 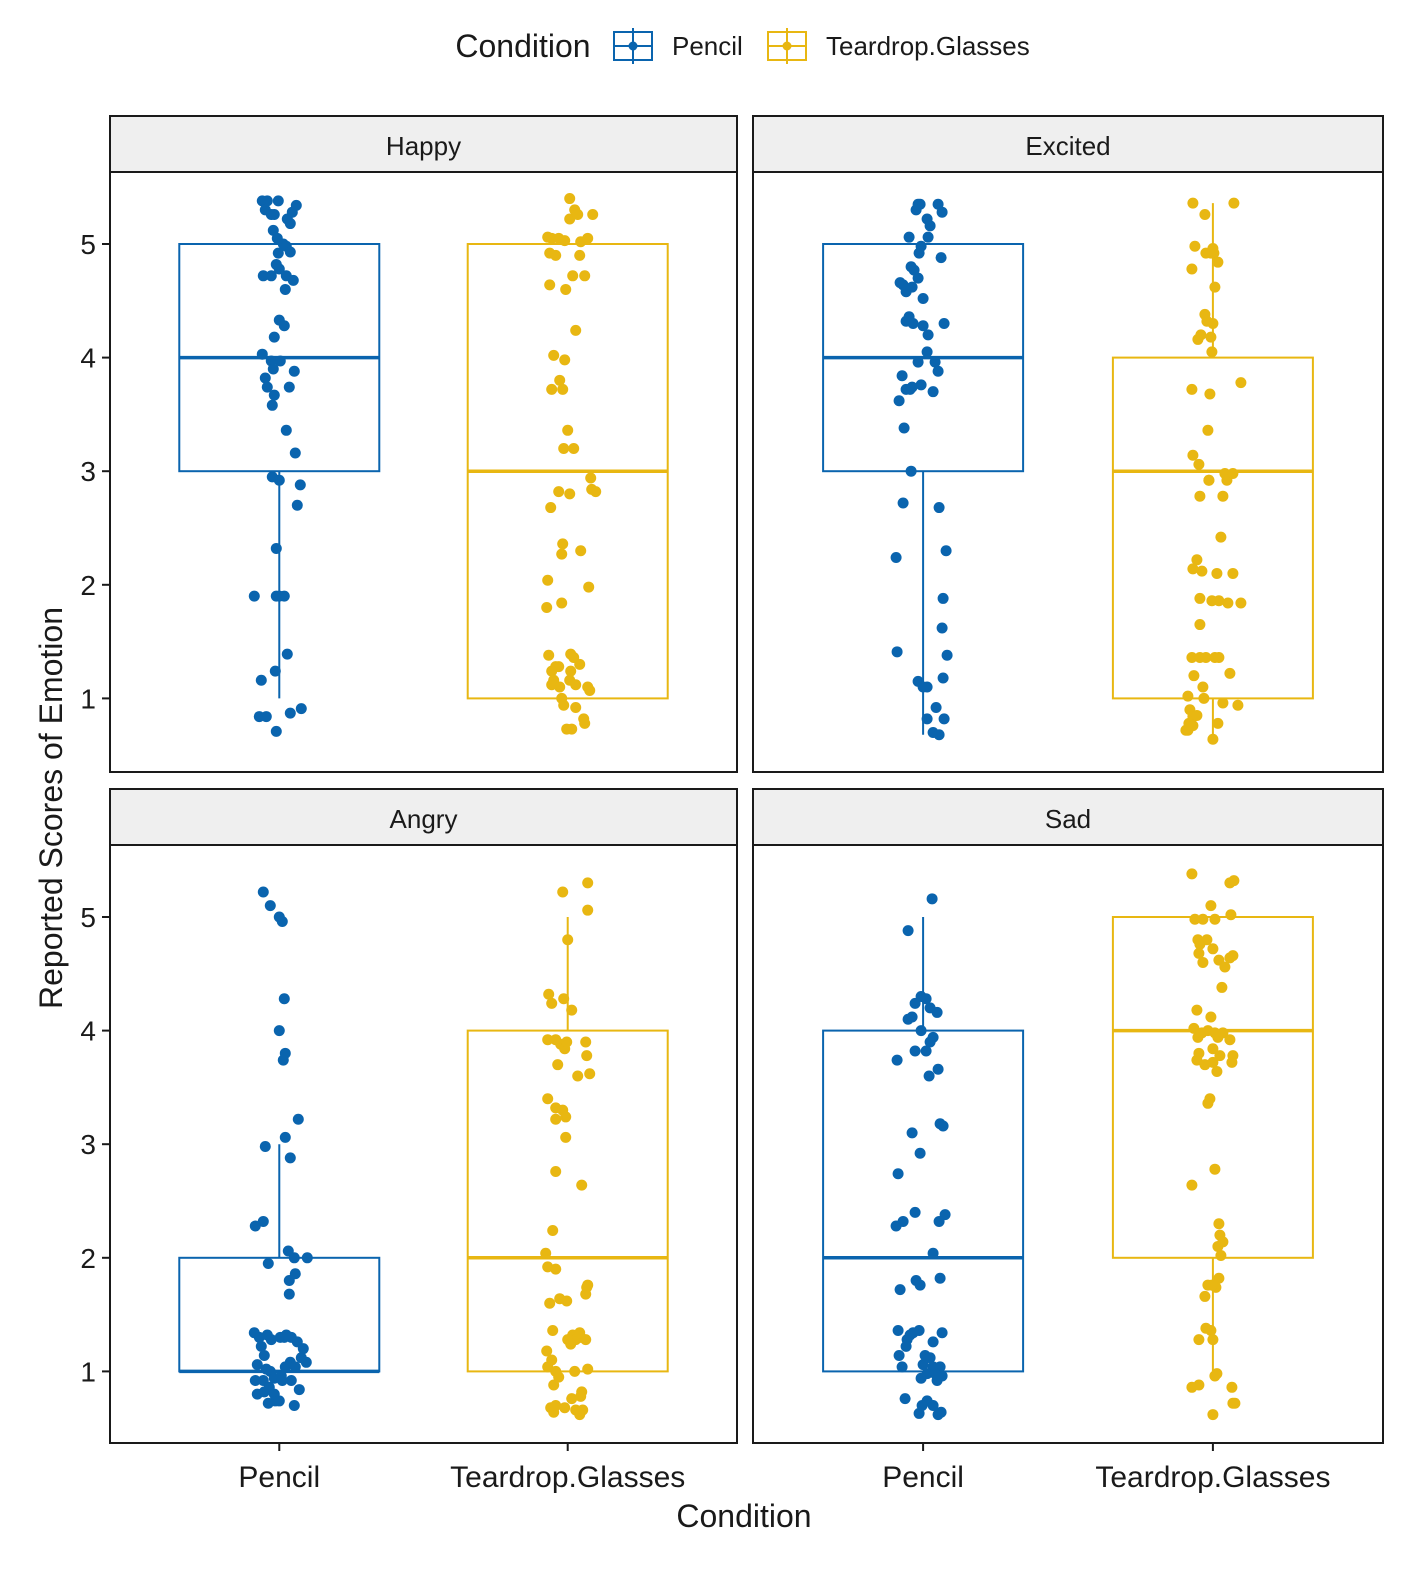 I want to click on y-tick-label: 5, so click(x=88, y=917).